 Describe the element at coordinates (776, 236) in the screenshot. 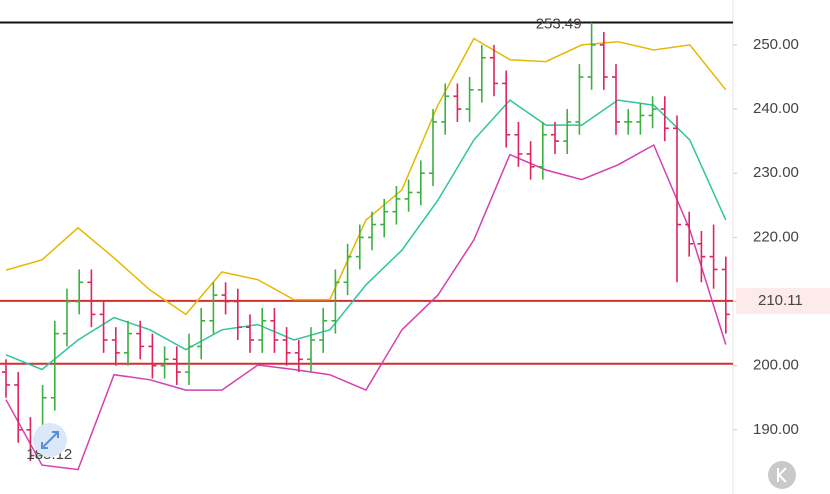

I see `y-tick-label: 220.00` at that location.